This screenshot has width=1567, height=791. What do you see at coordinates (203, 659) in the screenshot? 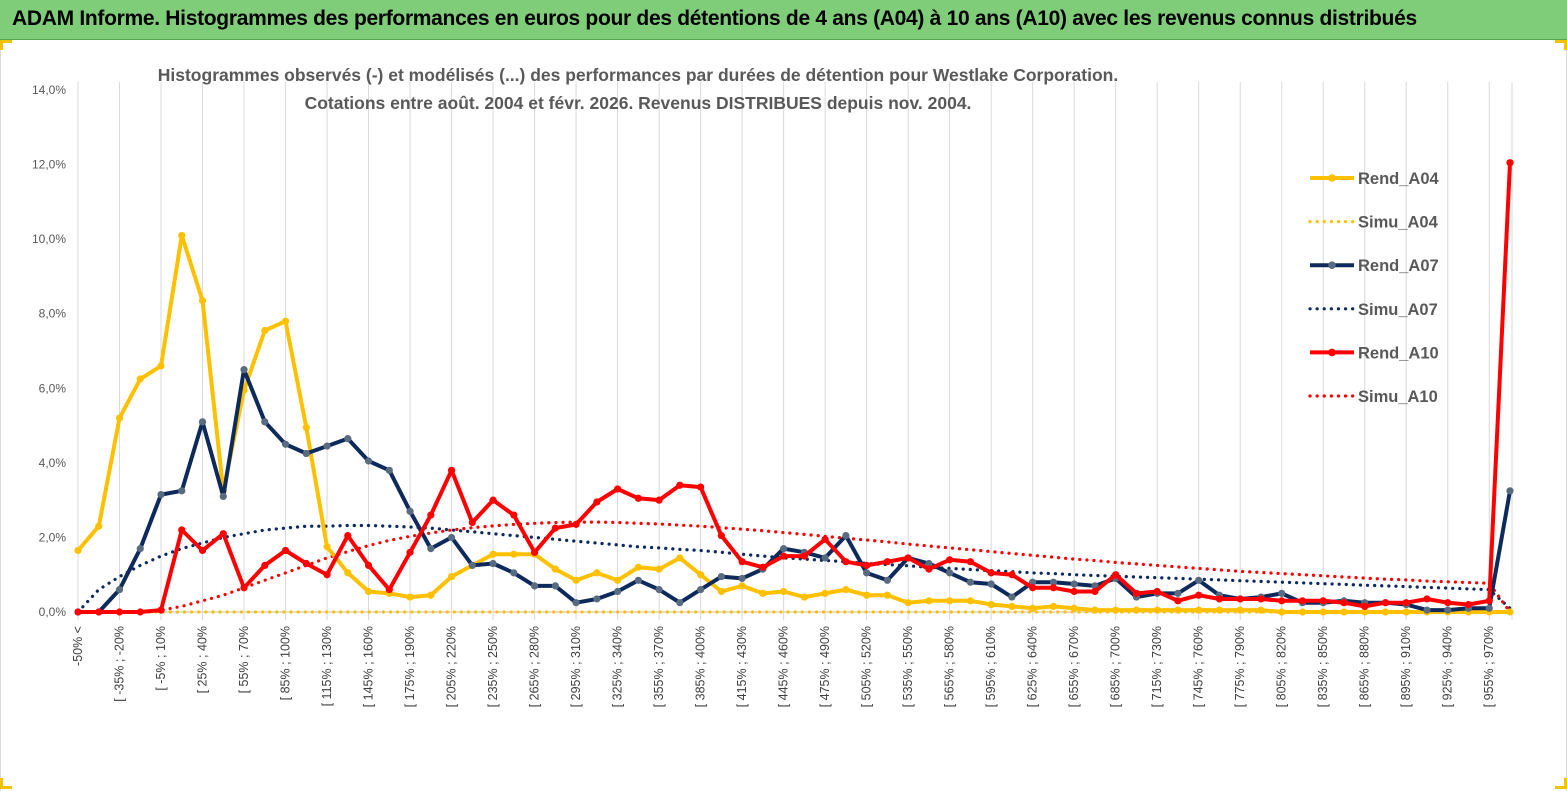
I see `x-tick-label: [ 25% ; 40%` at bounding box center [203, 659].